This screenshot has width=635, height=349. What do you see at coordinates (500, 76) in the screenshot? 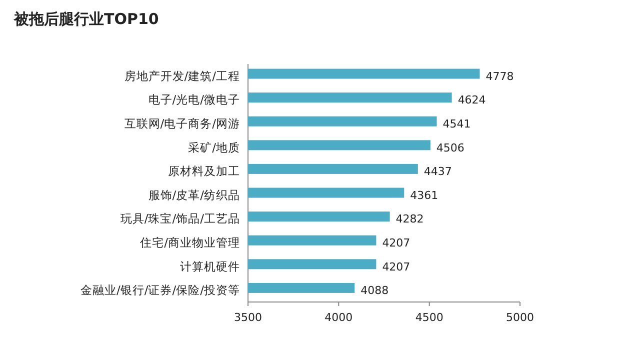
I see `data-label: 4778` at bounding box center [500, 76].